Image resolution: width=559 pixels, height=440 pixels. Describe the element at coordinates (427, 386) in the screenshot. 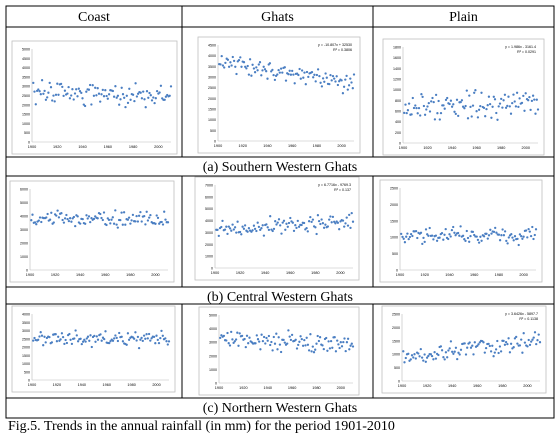

I see `x-tick-label: 1920` at that location.